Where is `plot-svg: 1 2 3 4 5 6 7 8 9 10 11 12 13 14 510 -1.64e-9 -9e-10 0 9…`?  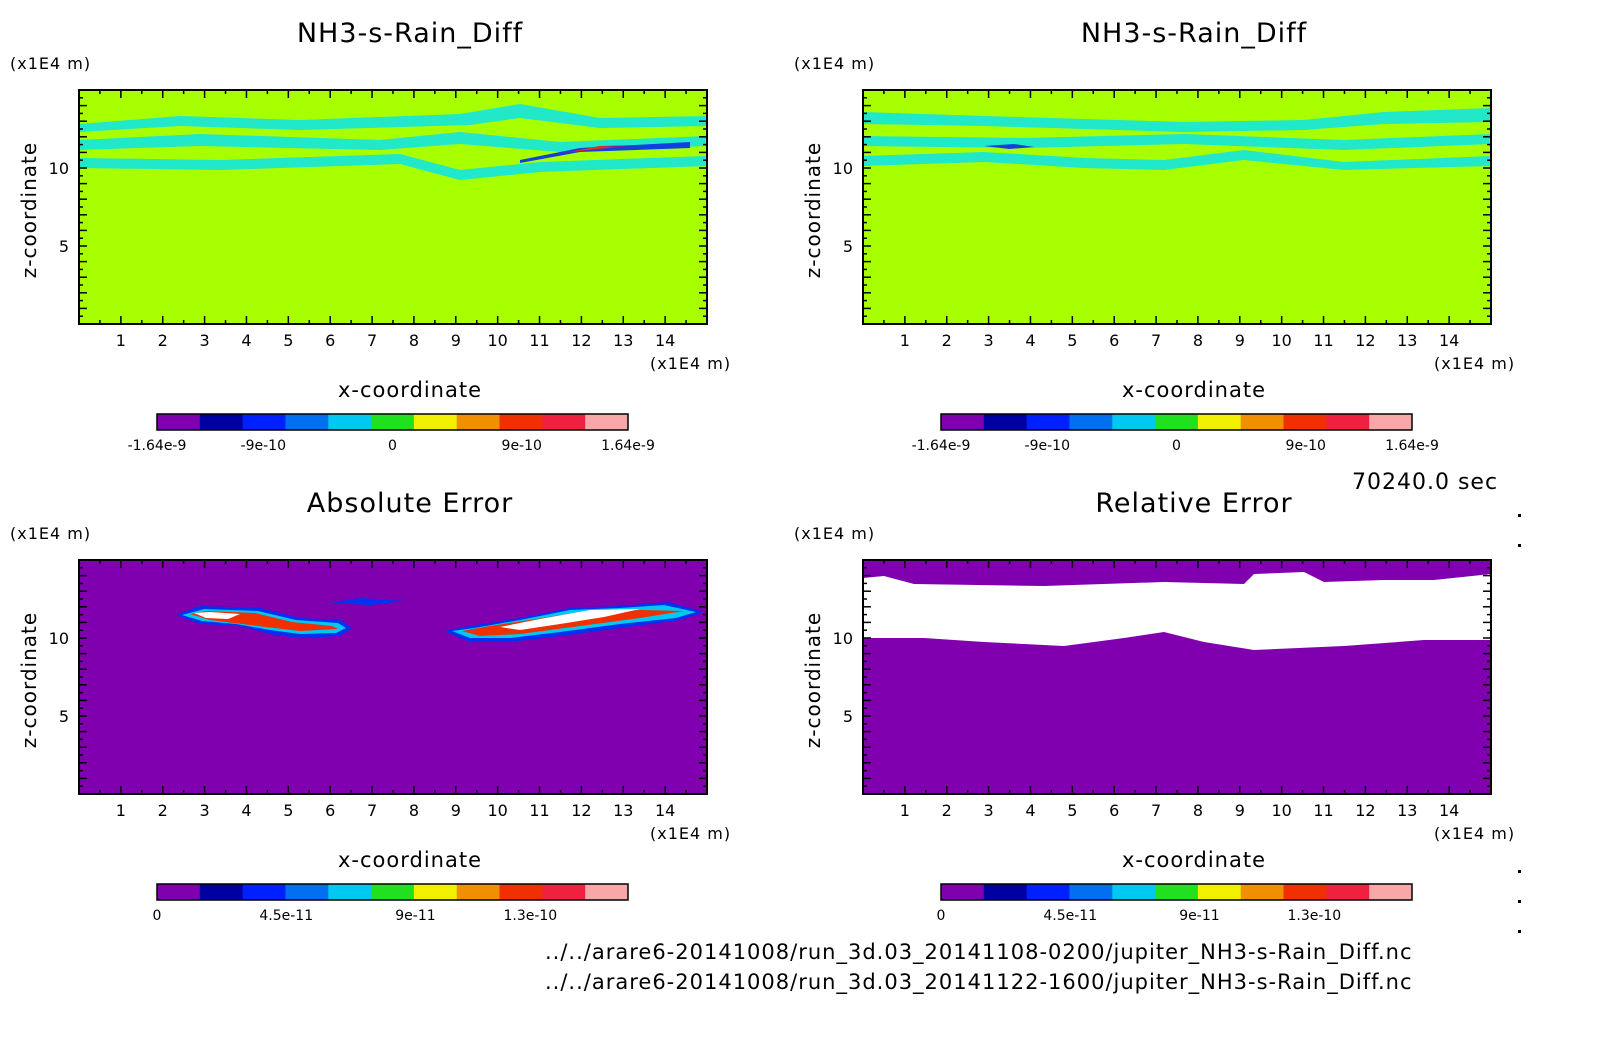 plot-svg: 1 2 3 4 5 6 7 8 9 10 11 12 13 14 510 -1.64e-9 -9e-10 0 9… is located at coordinates (1162, 271).